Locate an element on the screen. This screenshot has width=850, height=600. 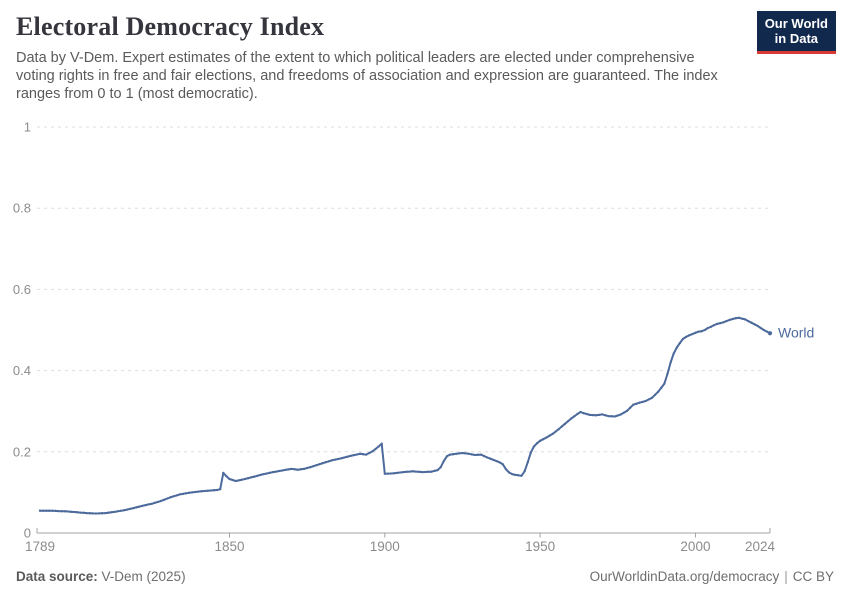
owid-logo: Our World in Data is located at coordinates (796, 32).